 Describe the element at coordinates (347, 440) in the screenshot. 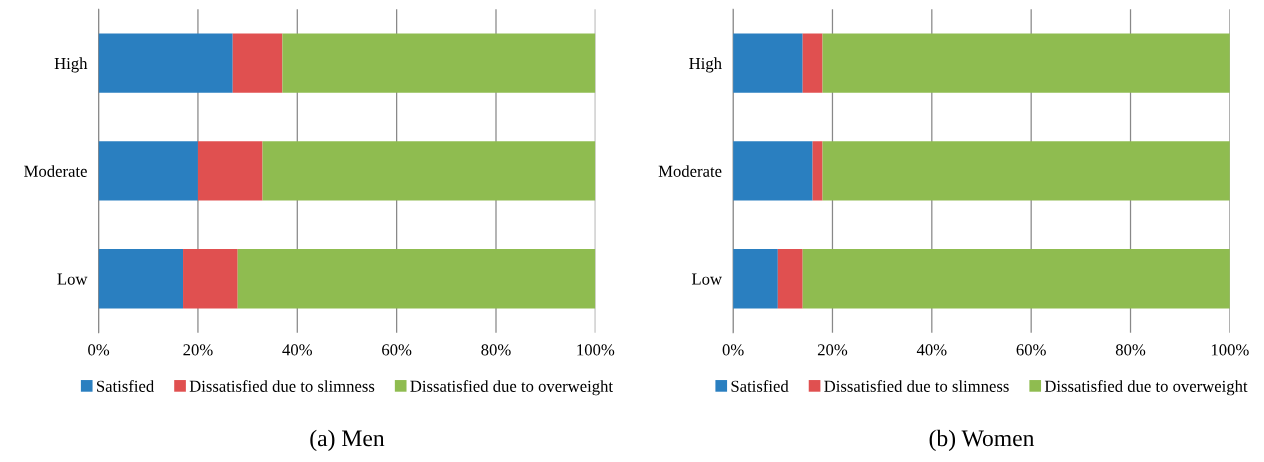

I see `text: (a) Men` at that location.